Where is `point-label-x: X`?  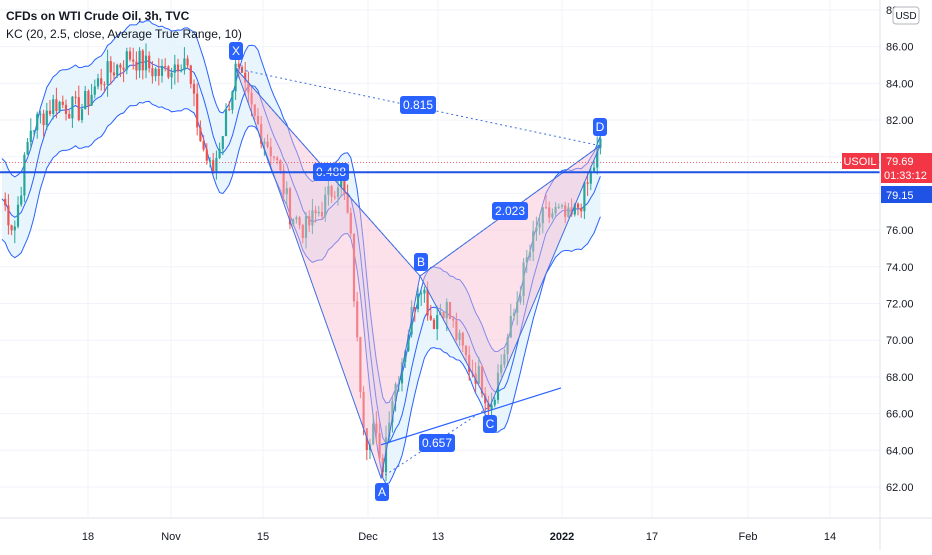 point-label-x: X is located at coordinates (236, 51).